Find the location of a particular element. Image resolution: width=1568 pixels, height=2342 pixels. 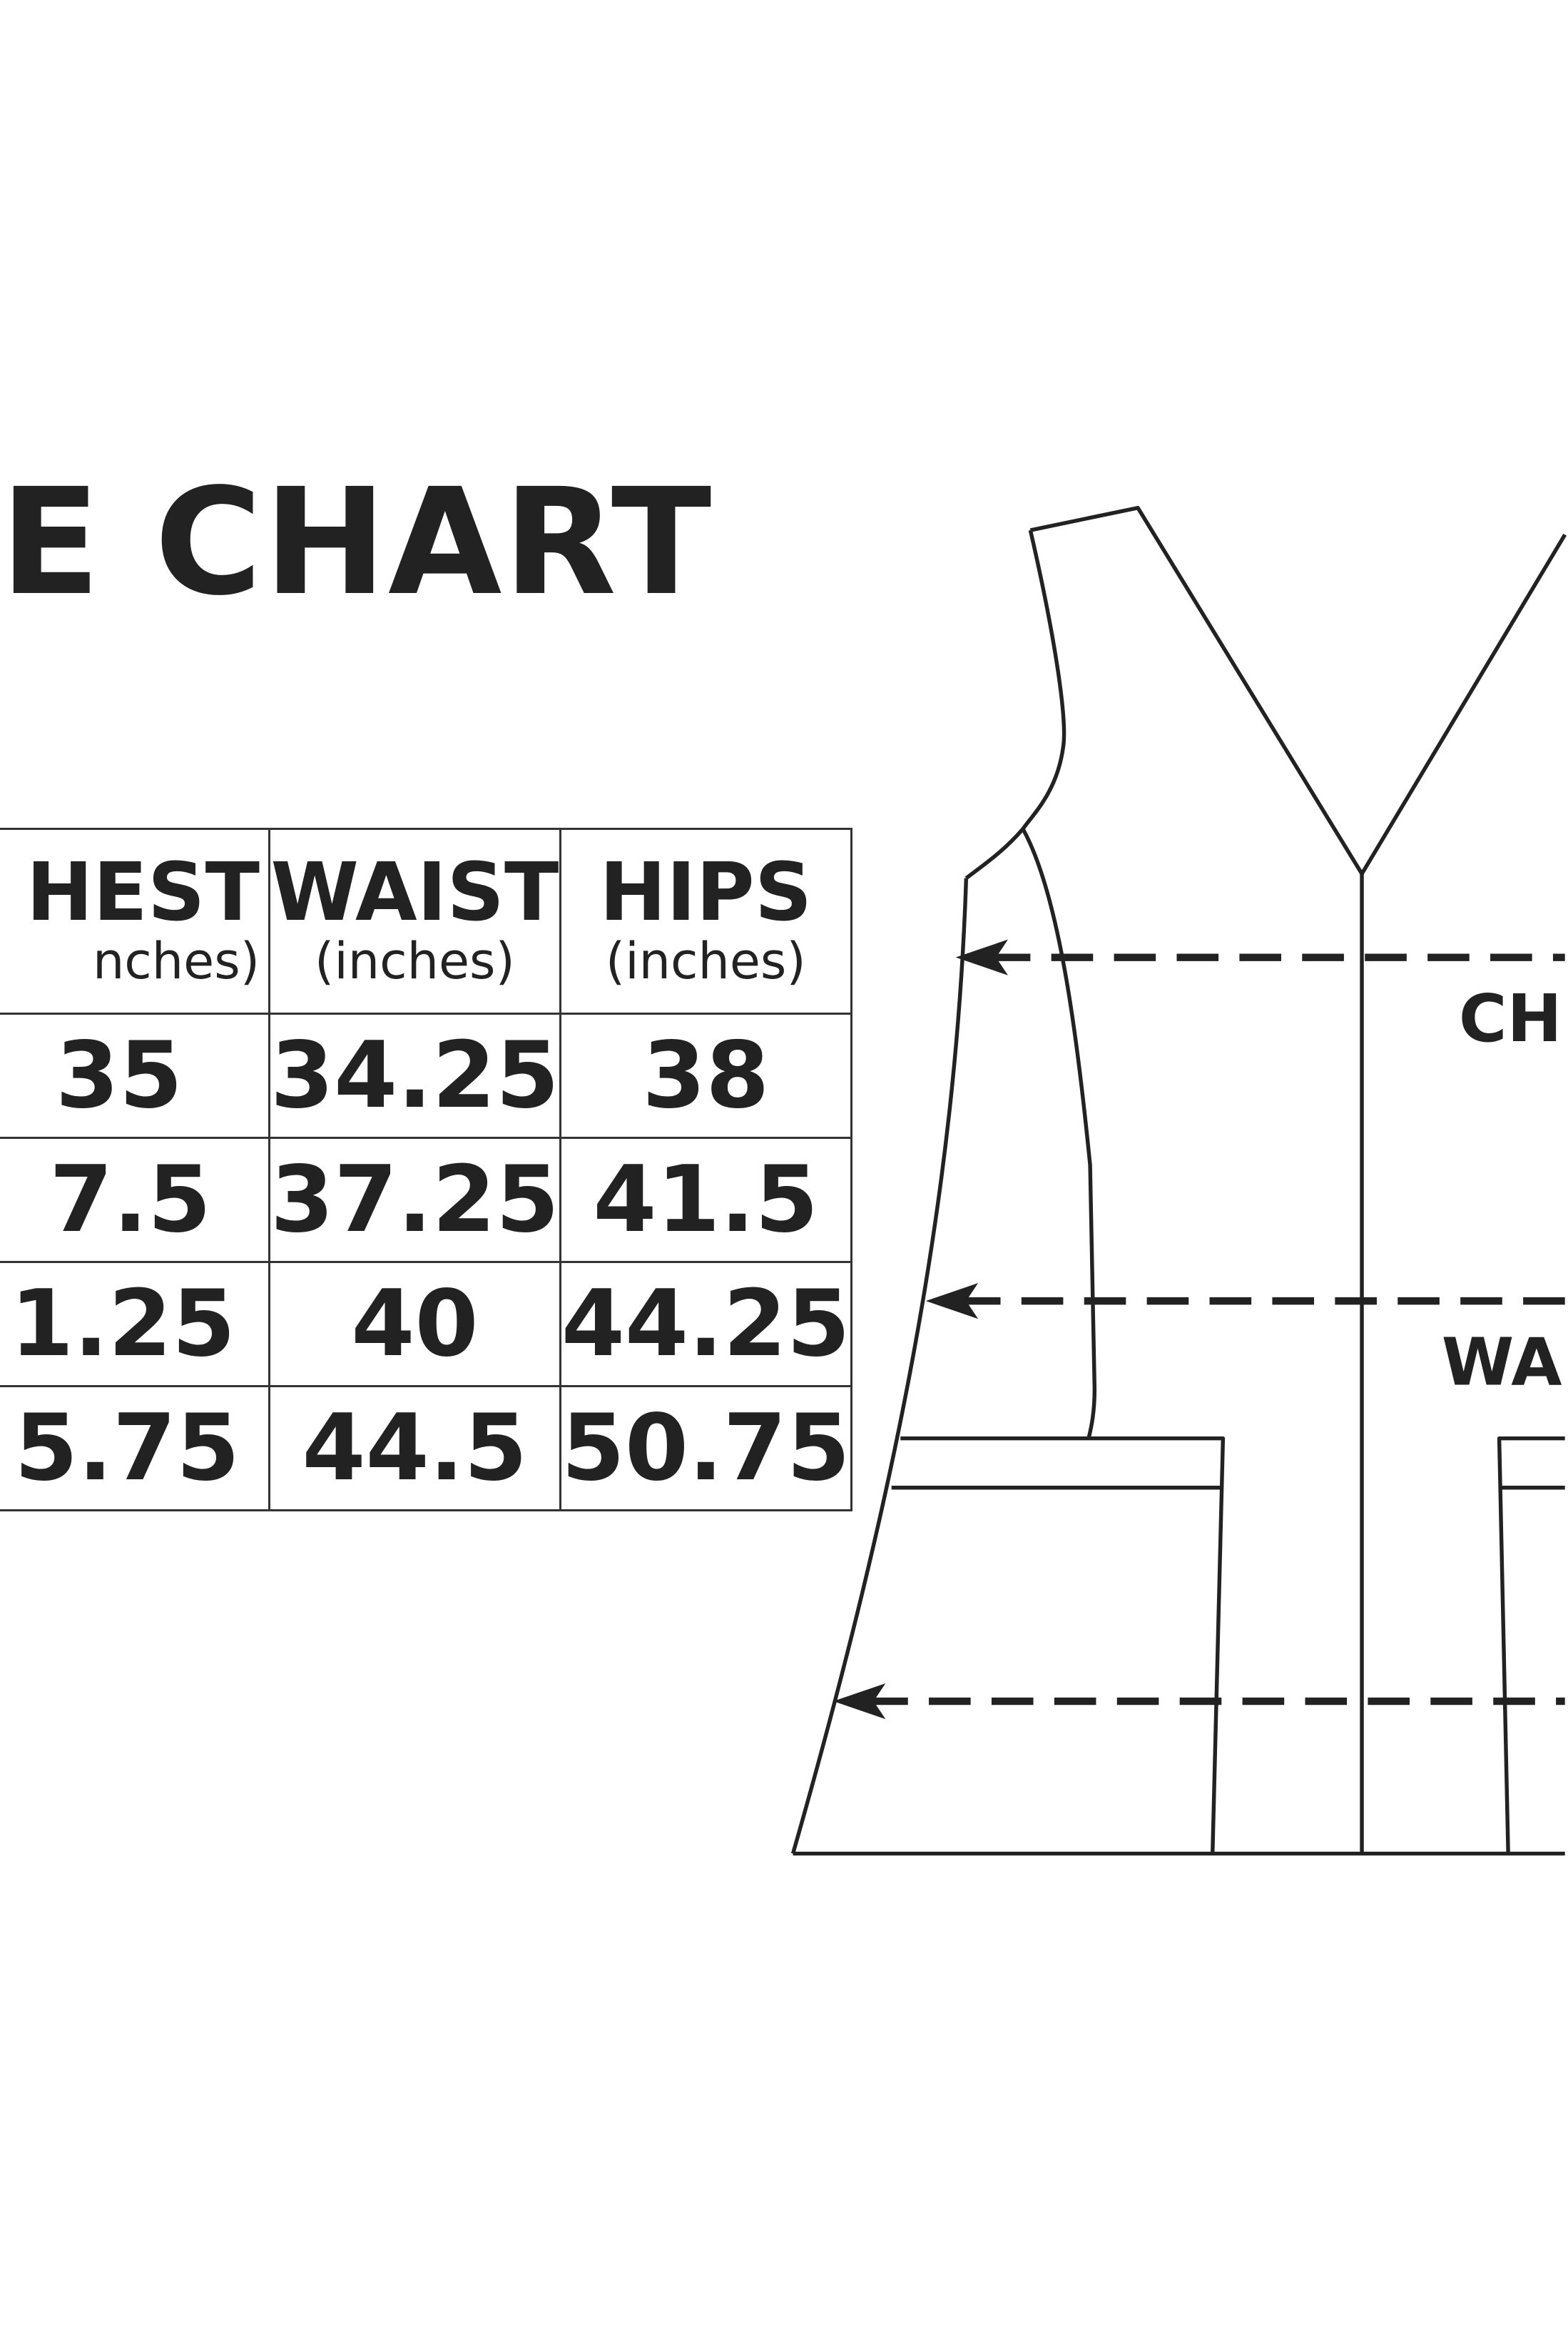

header-hips: HIPS (inches) is located at coordinates (705, 922).